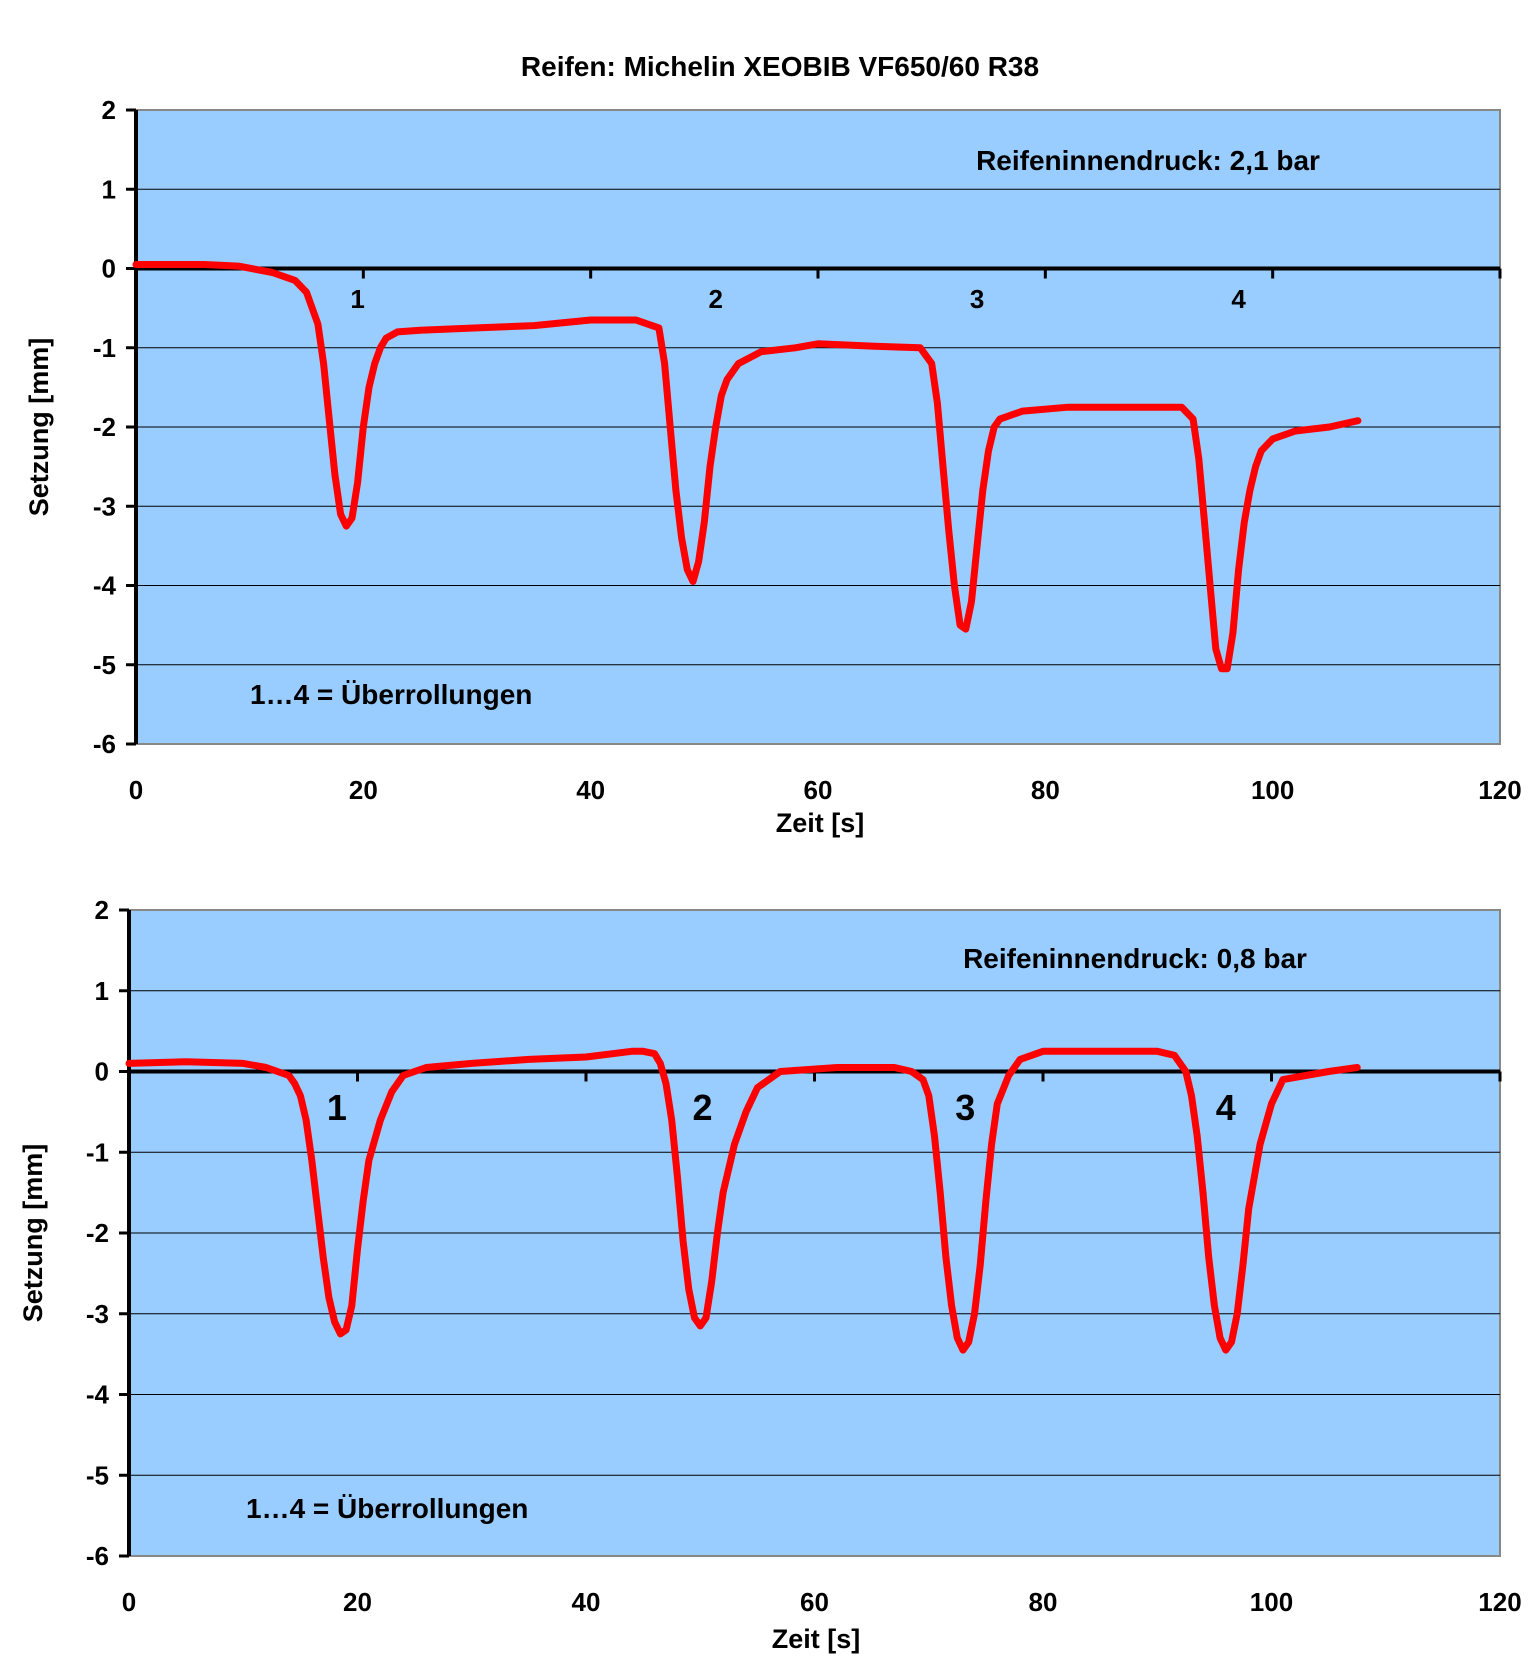 The image size is (1535, 1665). Describe the element at coordinates (1148, 160) in the screenshot. I see `pressure-annotation: Reifeninnendruck: 2,1 bar` at that location.